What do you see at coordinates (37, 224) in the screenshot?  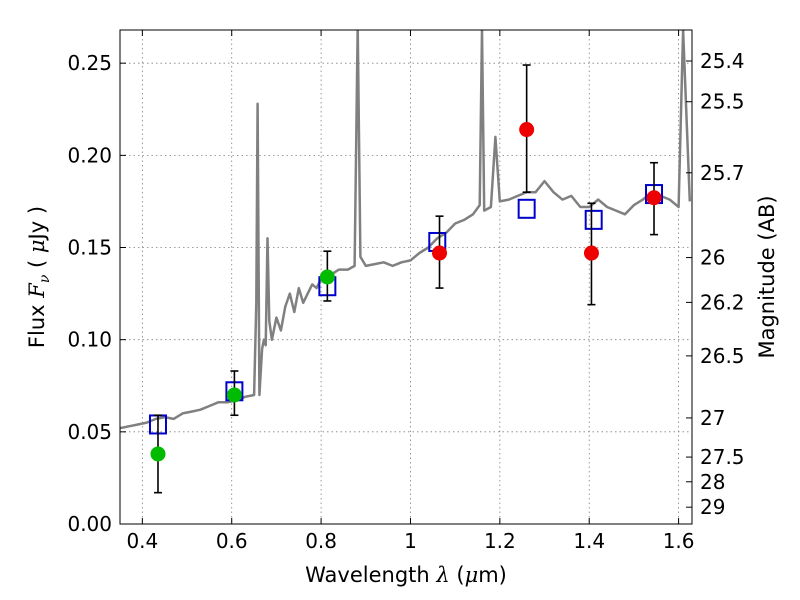 I see `y-axis-label-unit: Jy )` at bounding box center [37, 224].